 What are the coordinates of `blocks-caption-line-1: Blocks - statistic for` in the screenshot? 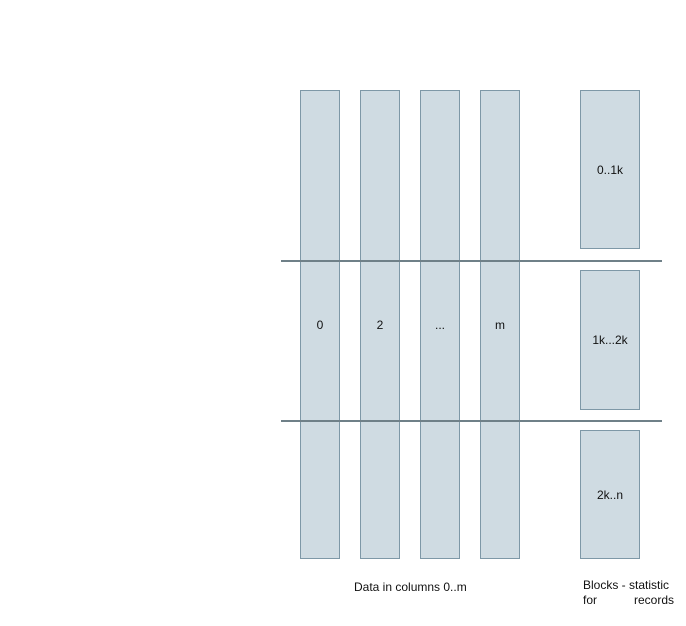 It's located at (626, 592).